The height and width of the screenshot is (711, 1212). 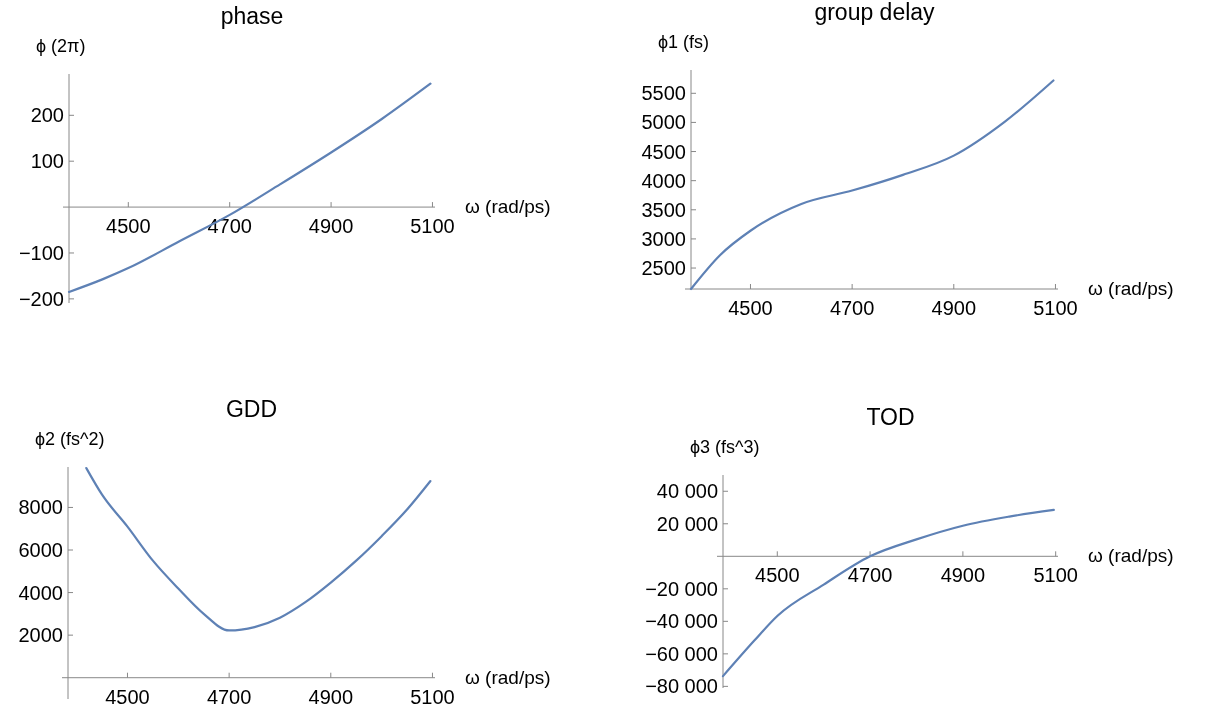 I want to click on y-tick-label: 8000, so click(x=40, y=507).